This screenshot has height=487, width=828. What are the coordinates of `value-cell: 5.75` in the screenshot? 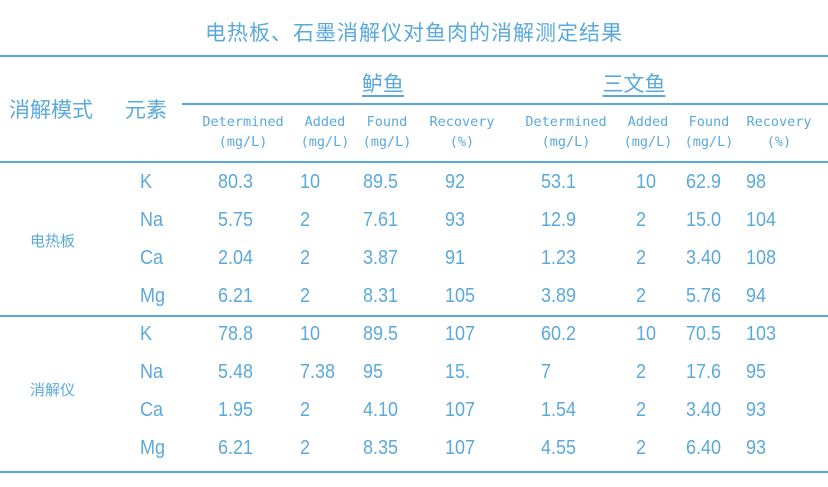 It's located at (236, 220).